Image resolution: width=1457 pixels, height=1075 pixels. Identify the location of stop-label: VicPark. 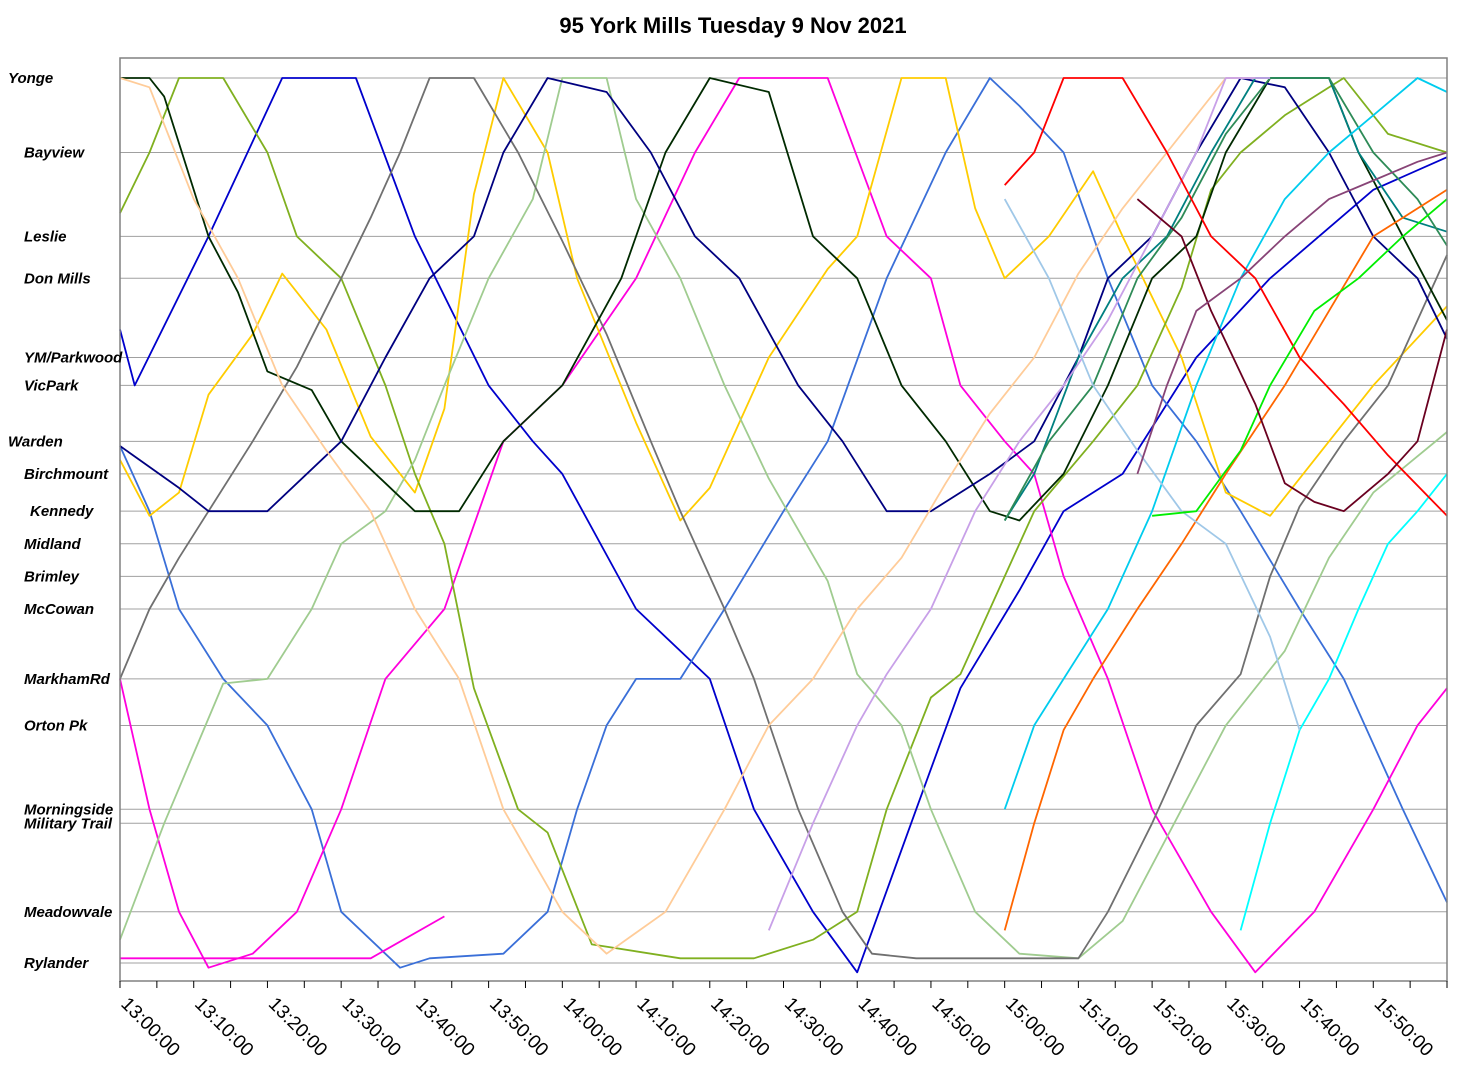
(51, 385).